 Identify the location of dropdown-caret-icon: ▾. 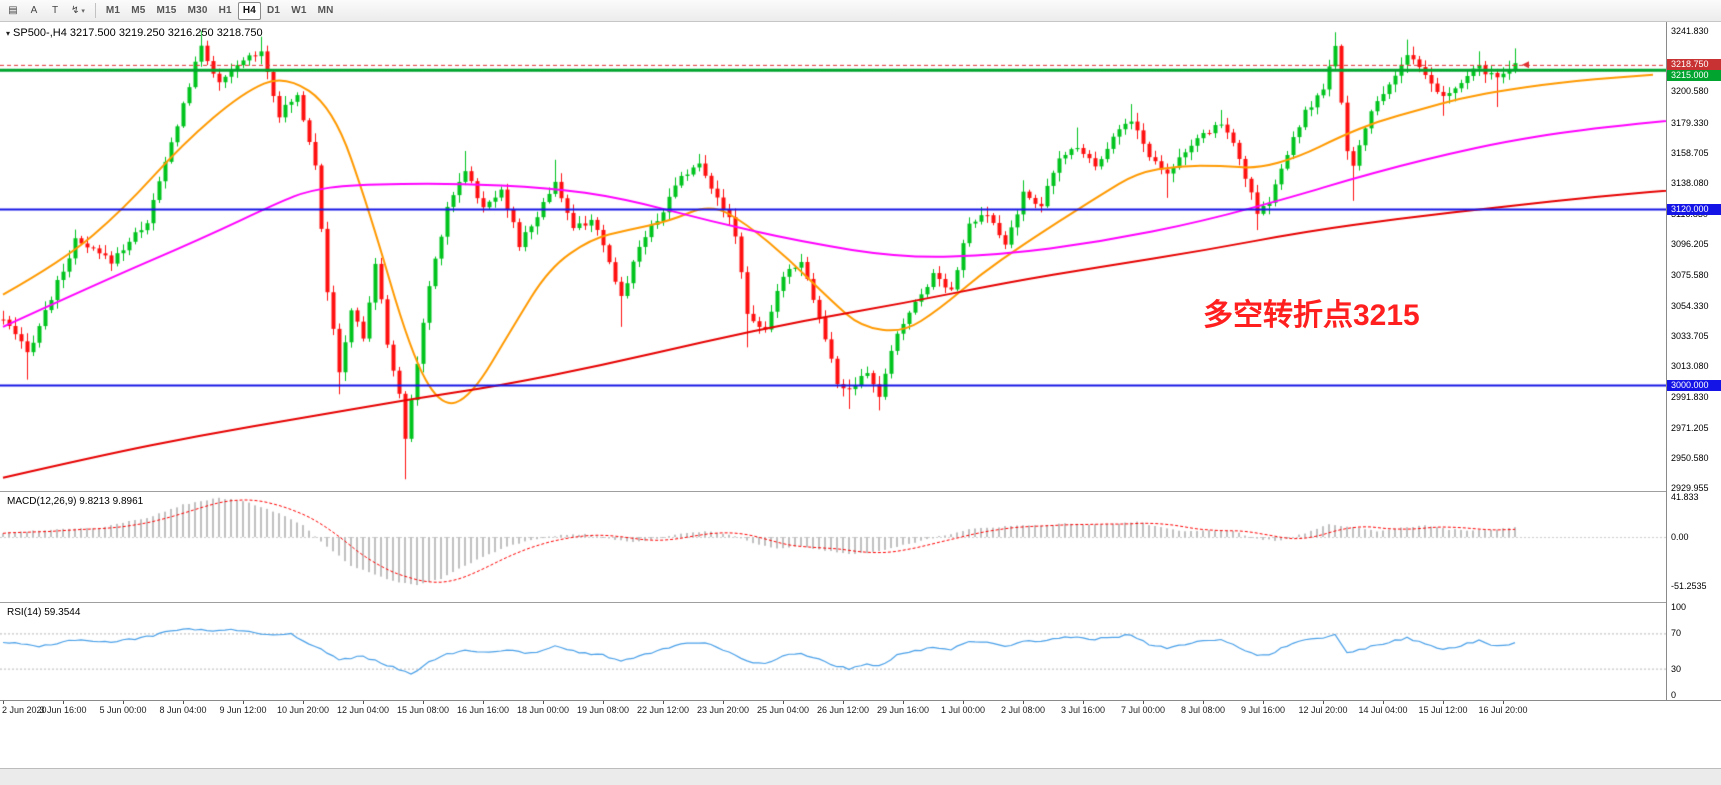
(83, 11).